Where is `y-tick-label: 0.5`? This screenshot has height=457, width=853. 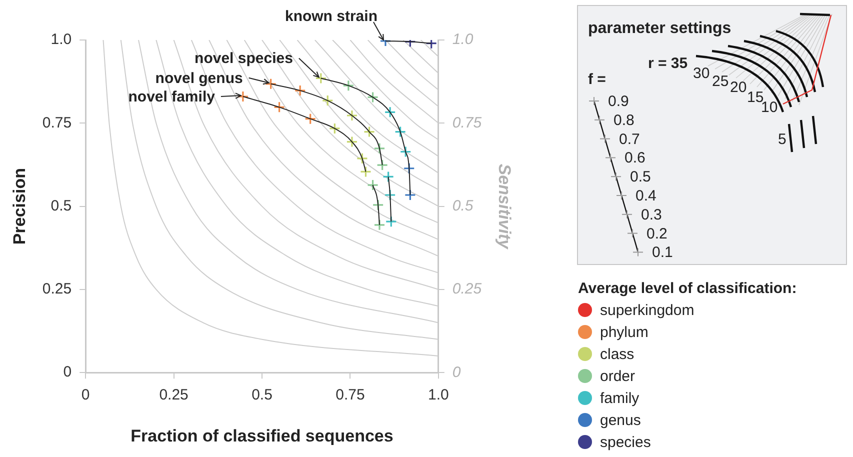 y-tick-label: 0.5 is located at coordinates (61, 205).